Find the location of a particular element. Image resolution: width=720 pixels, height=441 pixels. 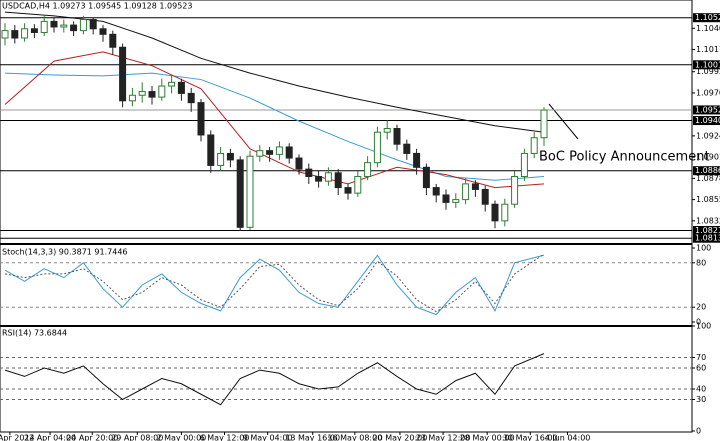

y-tick-label: 1.08320 is located at coordinates (708, 220).